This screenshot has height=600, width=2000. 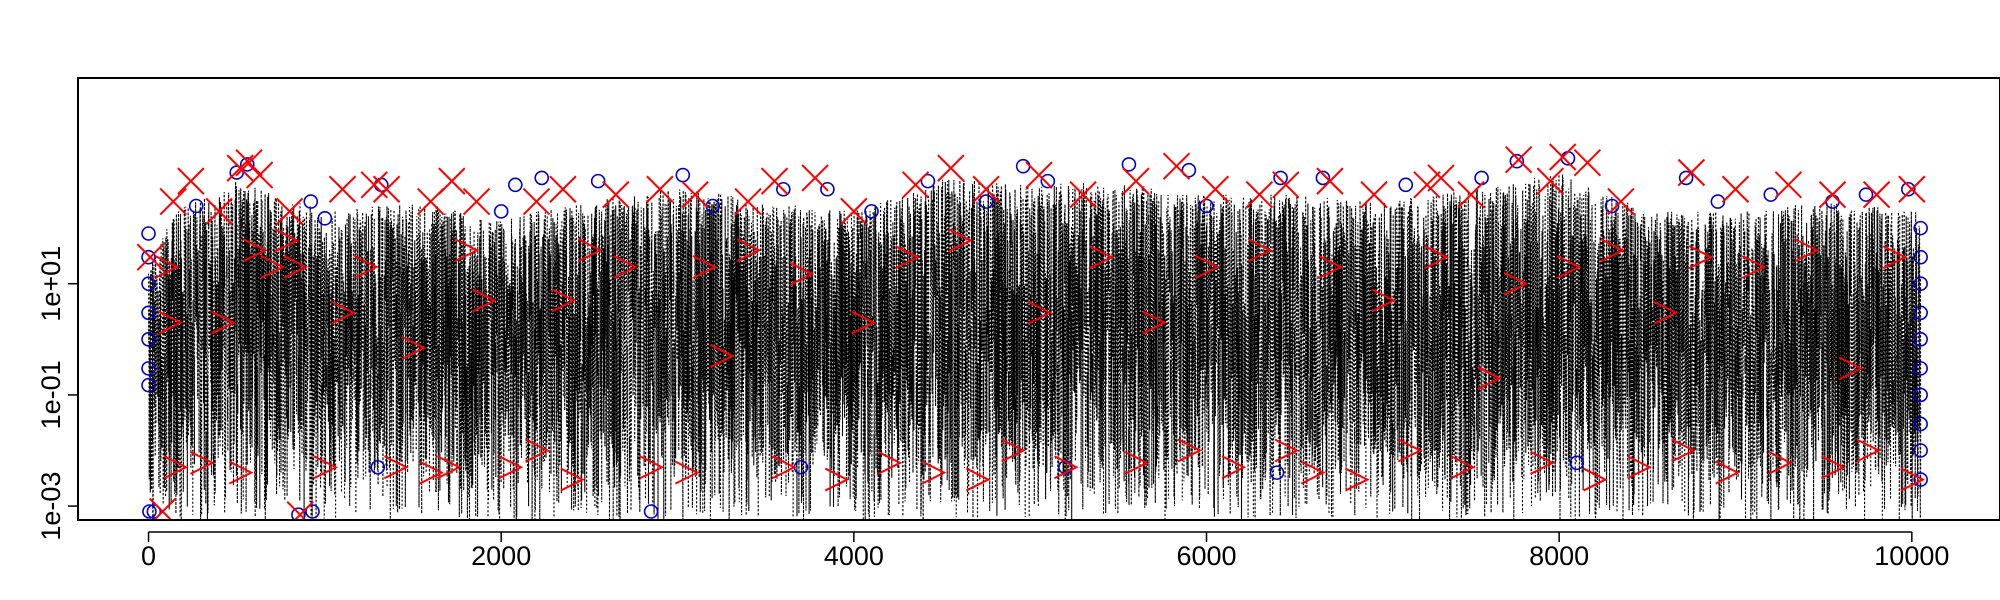 What do you see at coordinates (1559, 556) in the screenshot?
I see `x-tick-label: 8000` at bounding box center [1559, 556].